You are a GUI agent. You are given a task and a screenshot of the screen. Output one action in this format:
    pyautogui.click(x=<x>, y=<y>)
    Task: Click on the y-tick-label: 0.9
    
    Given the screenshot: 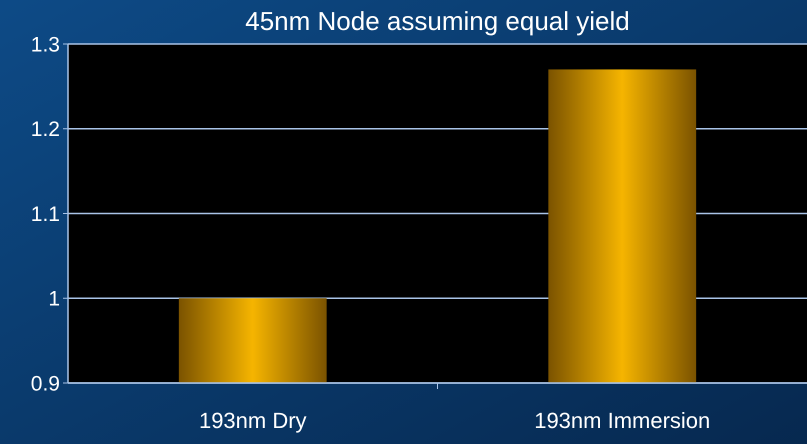 What is the action you would take?
    pyautogui.click(x=45, y=384)
    